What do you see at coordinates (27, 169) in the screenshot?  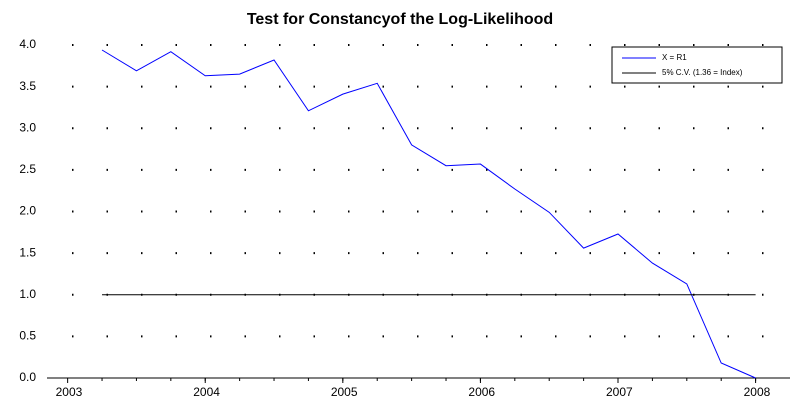 I see `y-tick-label: 2.5` at bounding box center [27, 169].